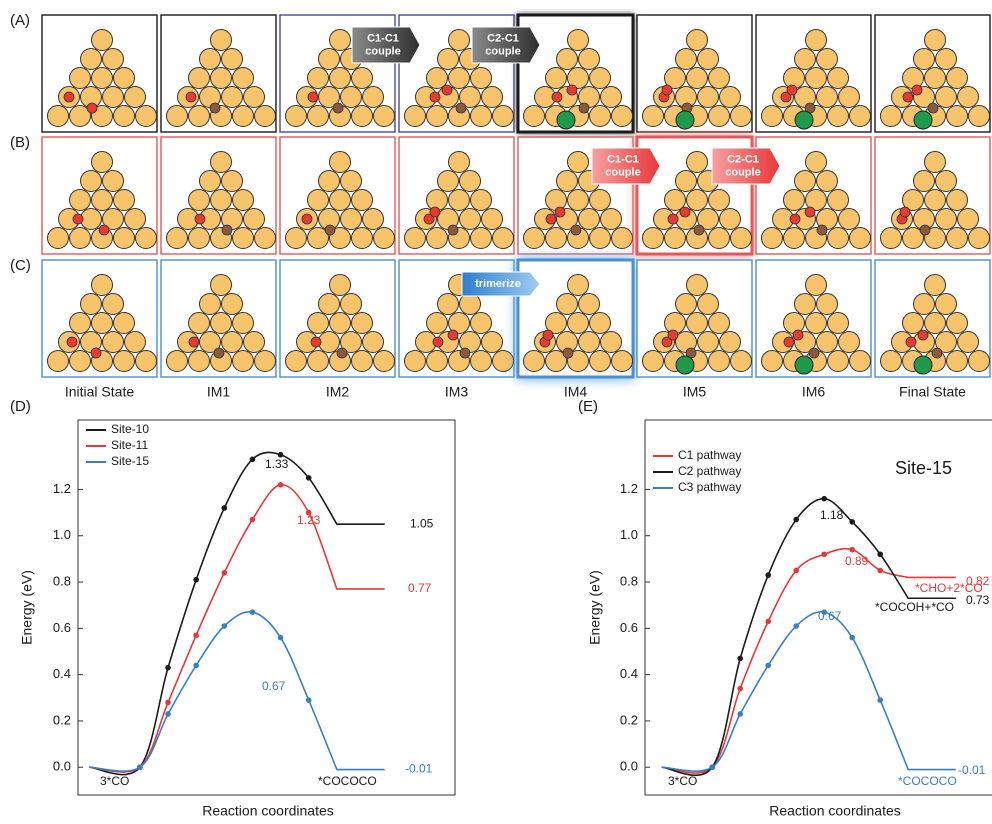 This screenshot has height=824, width=992. Describe the element at coordinates (932, 392) in the screenshot. I see `column-label: Final State` at that location.